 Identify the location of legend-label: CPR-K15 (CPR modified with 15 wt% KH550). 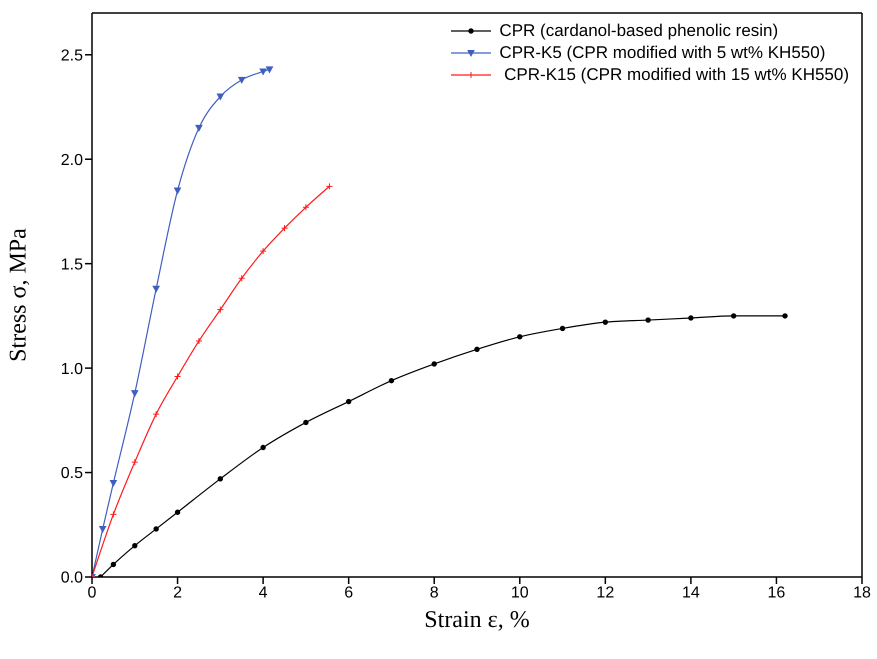
(676, 75).